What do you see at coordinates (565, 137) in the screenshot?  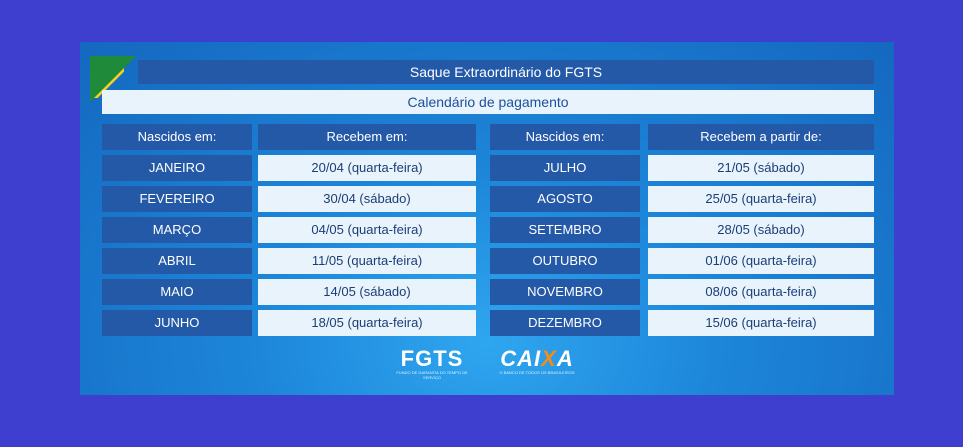 I see `header-right-month: Nascidos em:` at bounding box center [565, 137].